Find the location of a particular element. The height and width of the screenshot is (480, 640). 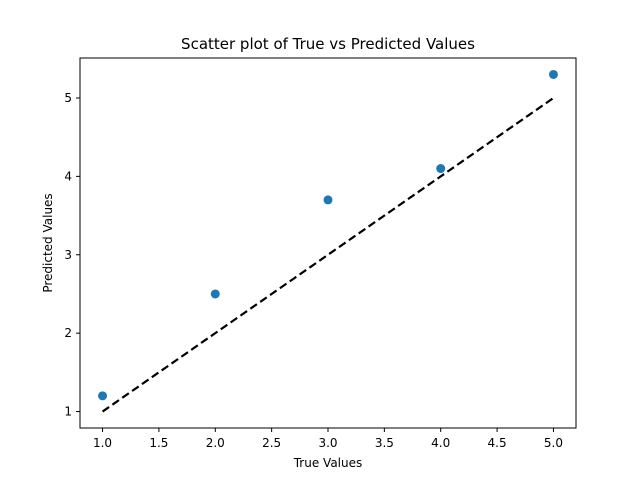

x-axis-ticks: 1.0 1.5 2.0 2.5 3.0 3.5 4.0 4.5 5.0 is located at coordinates (328, 439).